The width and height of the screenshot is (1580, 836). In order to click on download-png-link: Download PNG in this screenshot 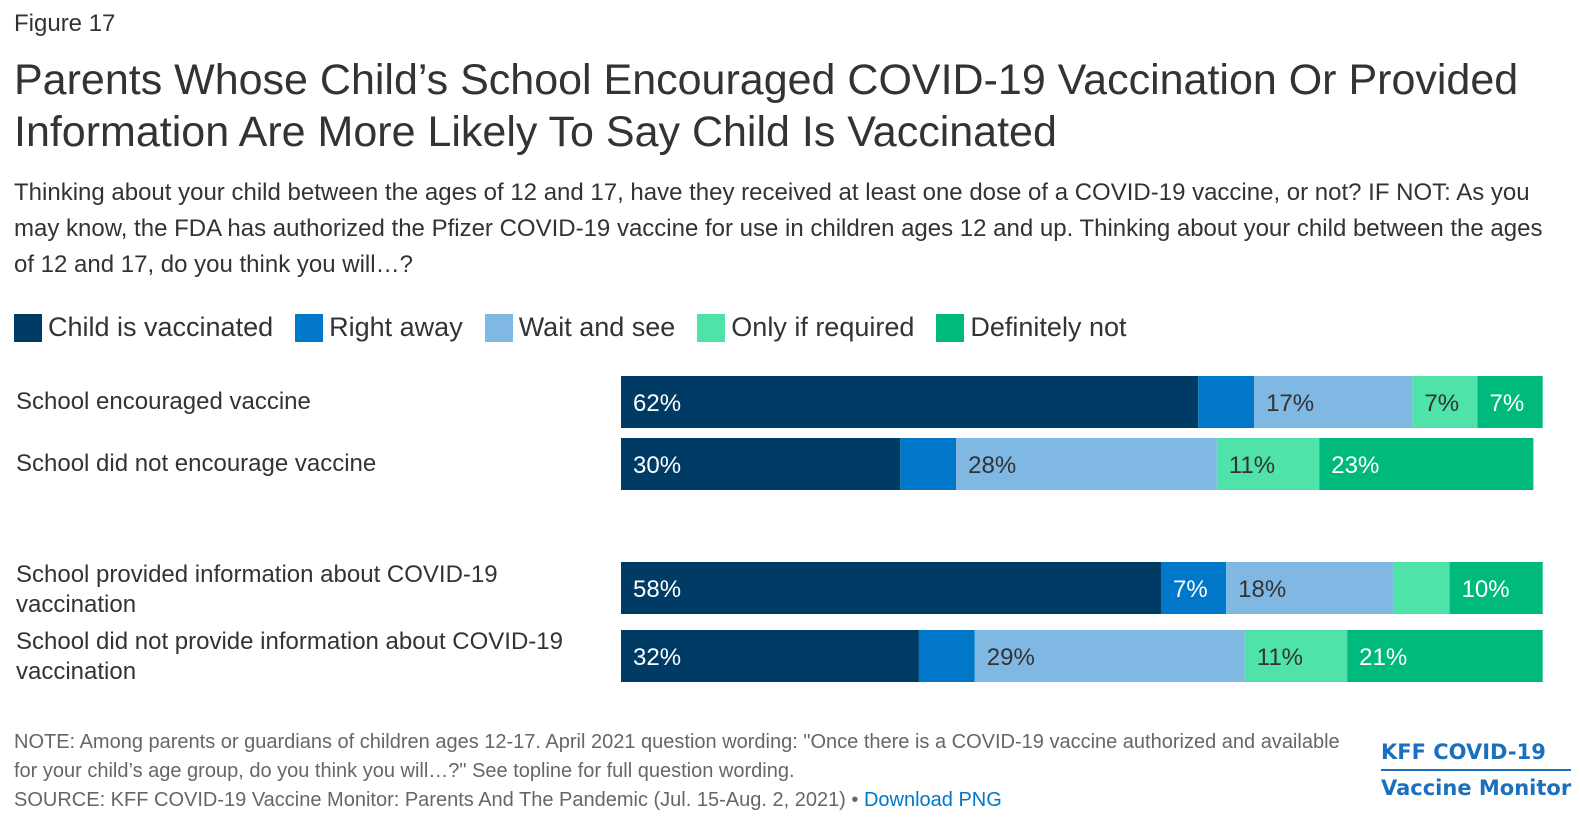, I will do `click(932, 800)`.